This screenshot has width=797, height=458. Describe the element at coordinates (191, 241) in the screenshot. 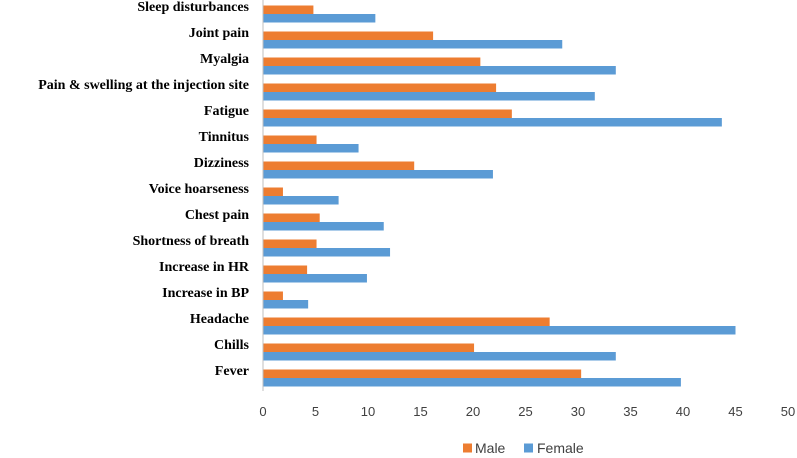

I see `category-label-shortness-of-breath: Shortness of breath` at that location.